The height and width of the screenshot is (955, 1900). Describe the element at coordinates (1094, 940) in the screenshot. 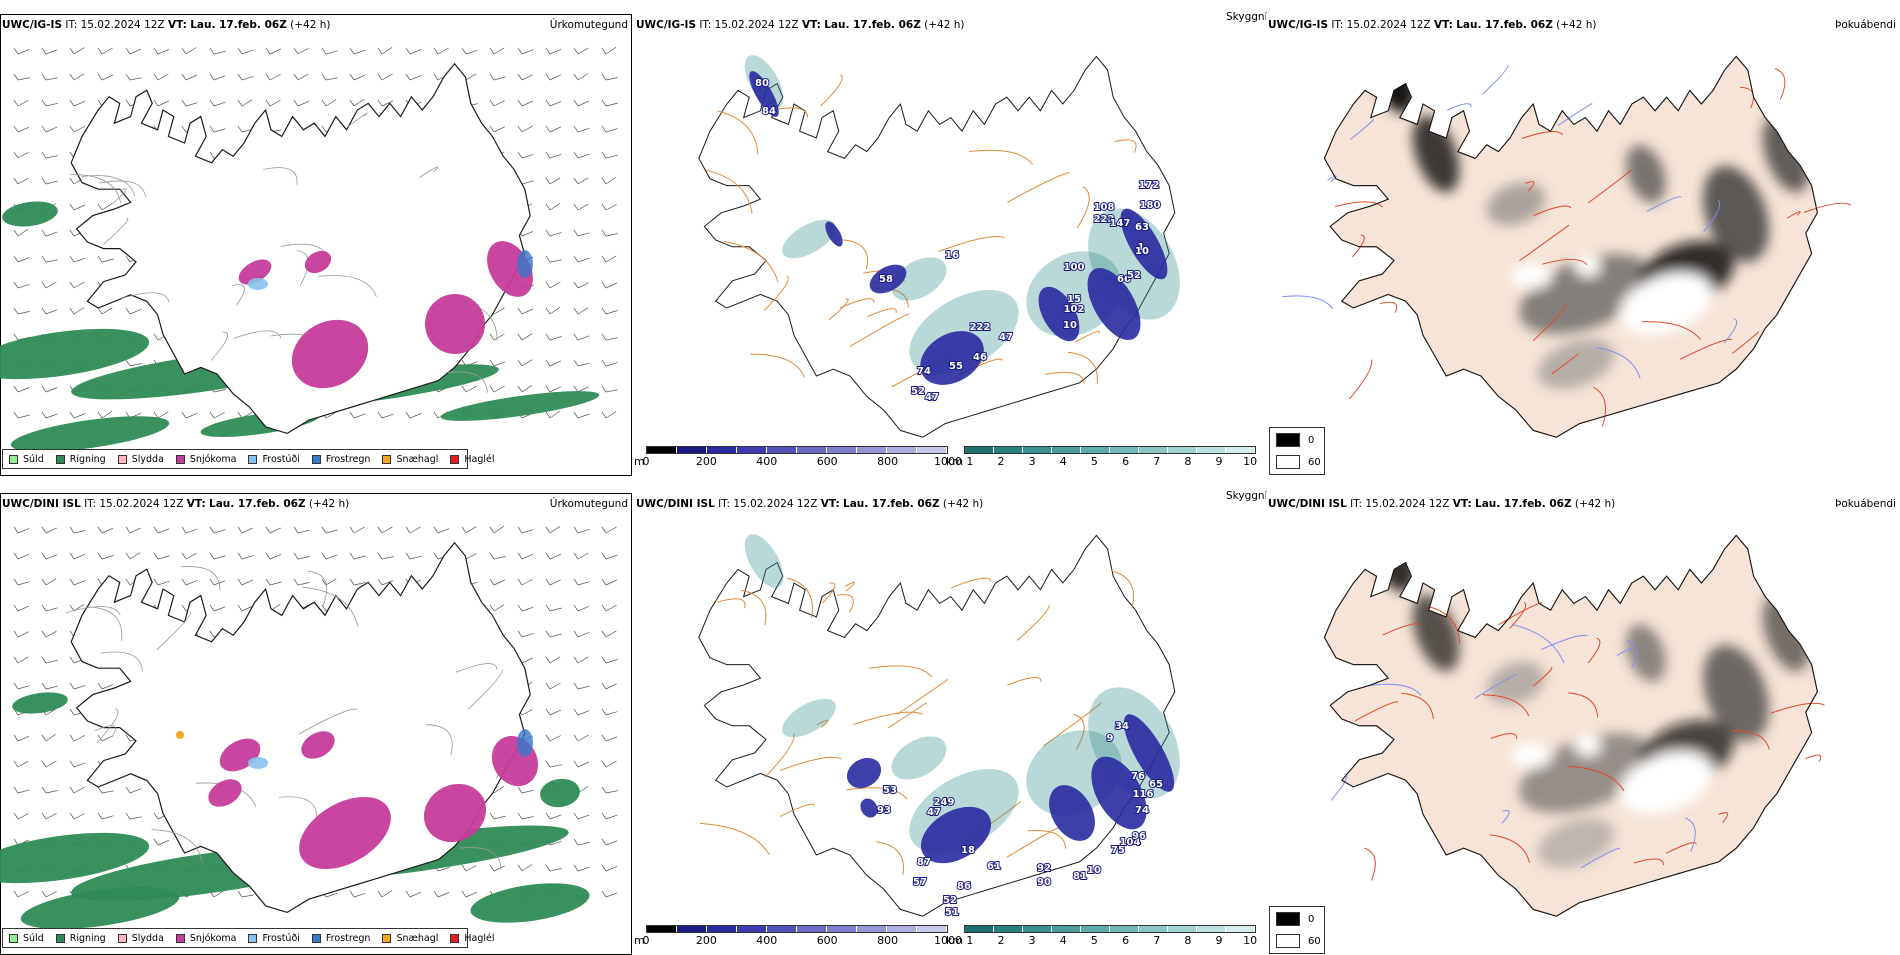

I see `visibility-tick: 5` at that location.